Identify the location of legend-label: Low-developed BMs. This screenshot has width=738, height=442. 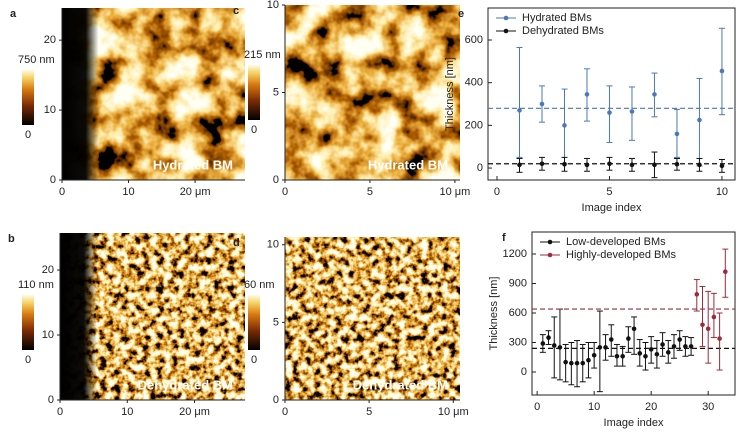
(616, 242).